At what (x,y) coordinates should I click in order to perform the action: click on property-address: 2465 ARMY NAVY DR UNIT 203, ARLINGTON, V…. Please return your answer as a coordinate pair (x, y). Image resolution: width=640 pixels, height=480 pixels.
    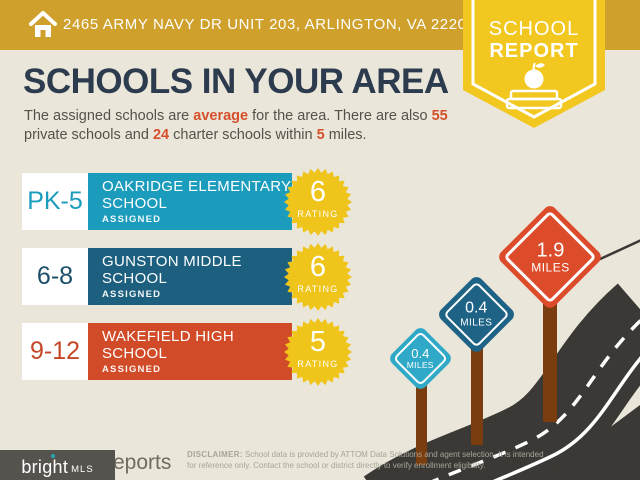
    Looking at the image, I should click on (269, 24).